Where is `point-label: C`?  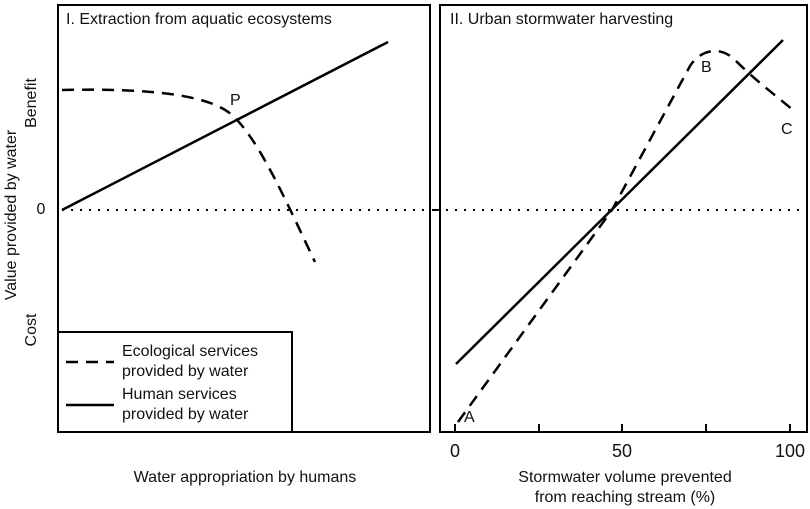
point-label: C is located at coordinates (787, 129).